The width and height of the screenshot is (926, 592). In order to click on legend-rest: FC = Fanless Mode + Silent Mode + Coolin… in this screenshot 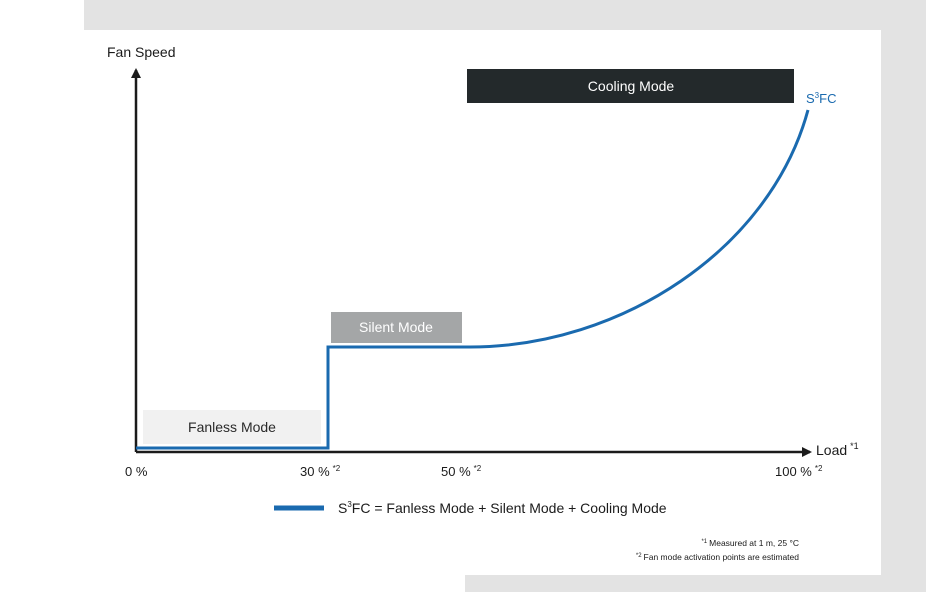, I will do `click(509, 508)`.